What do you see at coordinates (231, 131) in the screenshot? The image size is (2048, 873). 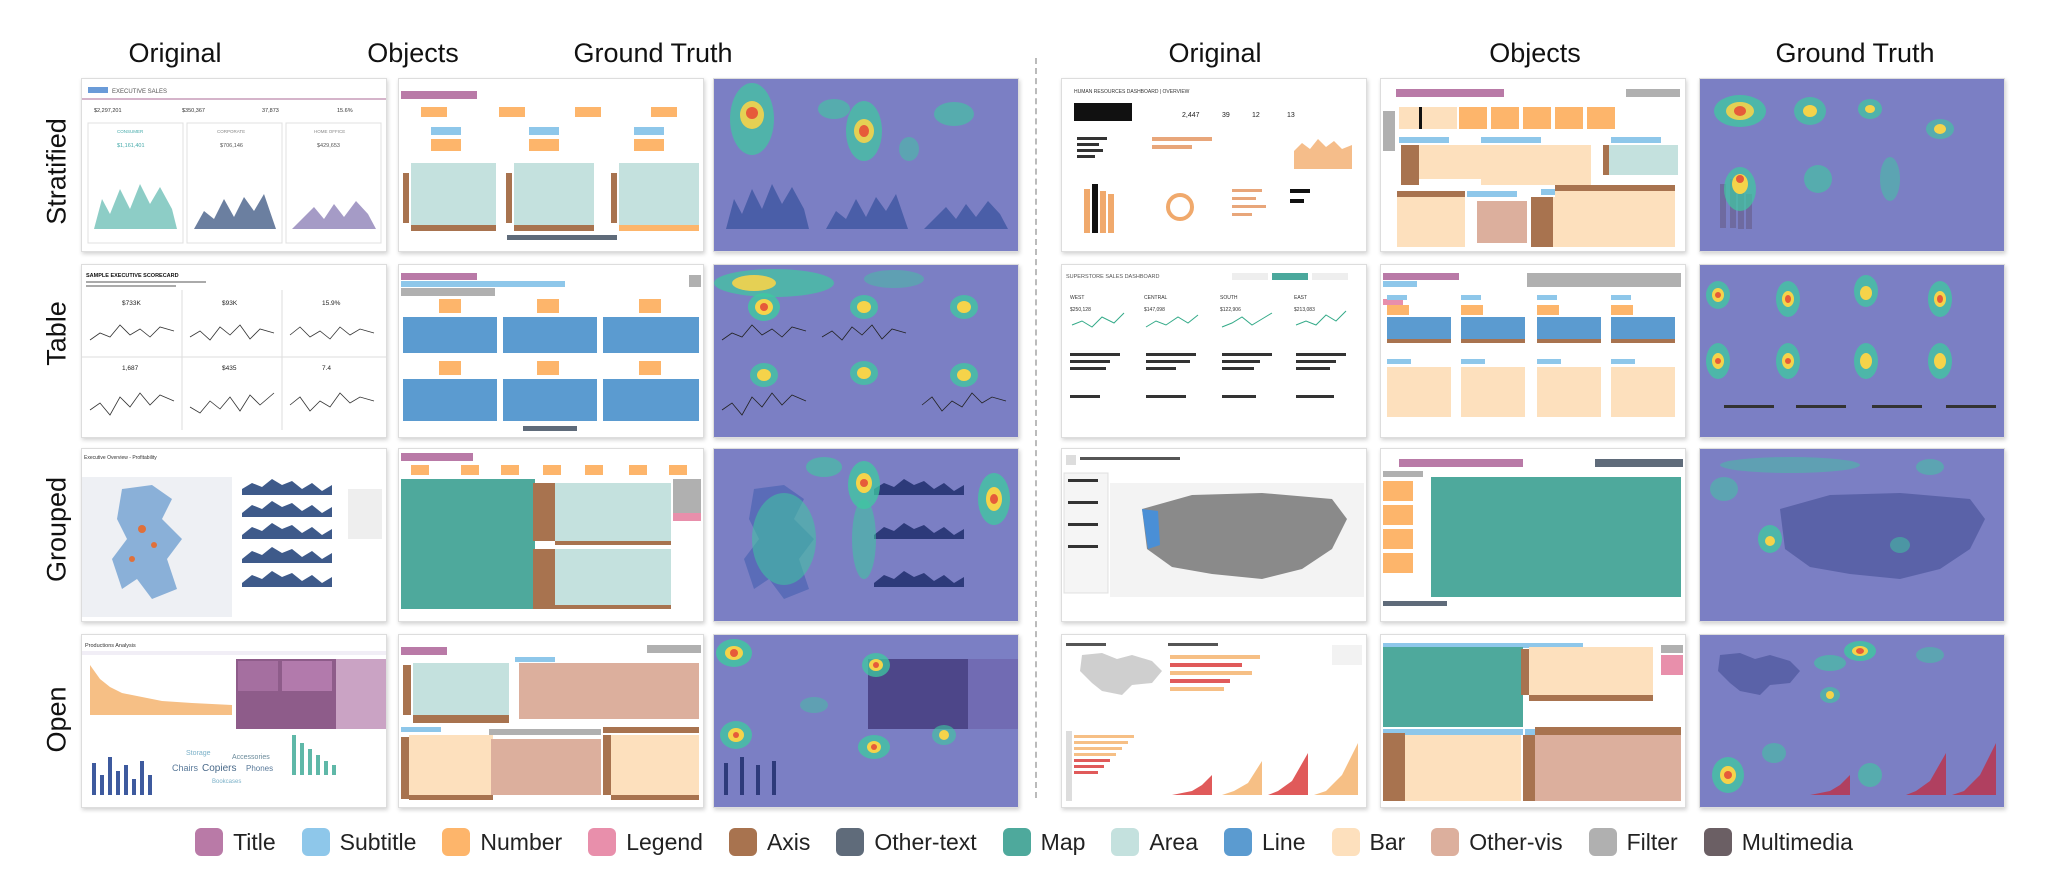 I see `svg-text: CORPORATE` at bounding box center [231, 131].